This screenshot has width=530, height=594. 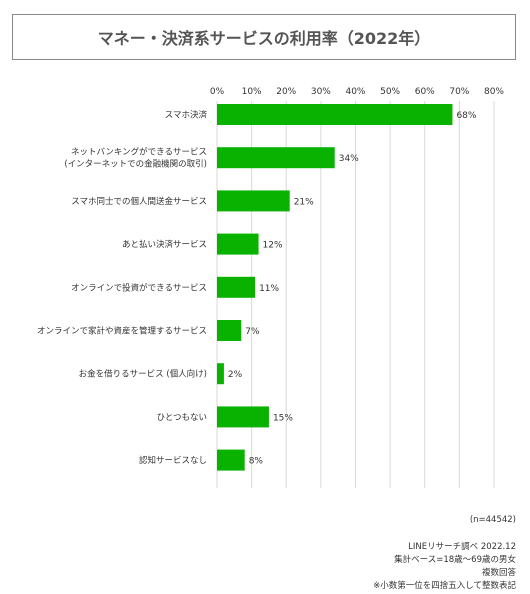 I want to click on category-label: オンラインで家計や資産を管理するサービス, so click(x=122, y=331).